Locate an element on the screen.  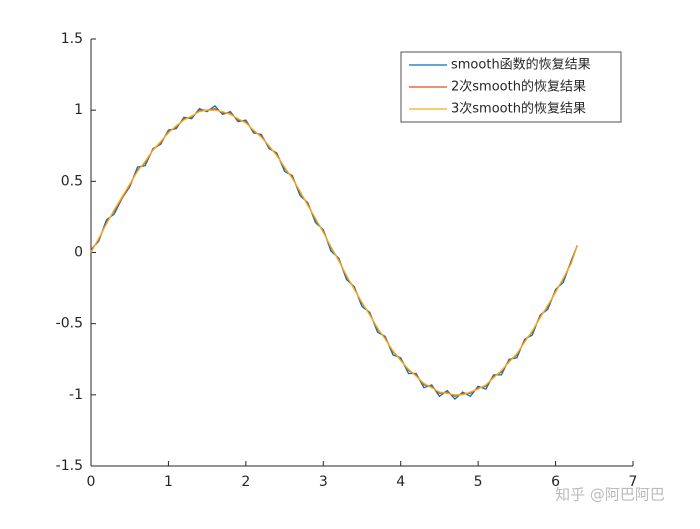
y-tick-label: 0.5 is located at coordinates (72, 181).